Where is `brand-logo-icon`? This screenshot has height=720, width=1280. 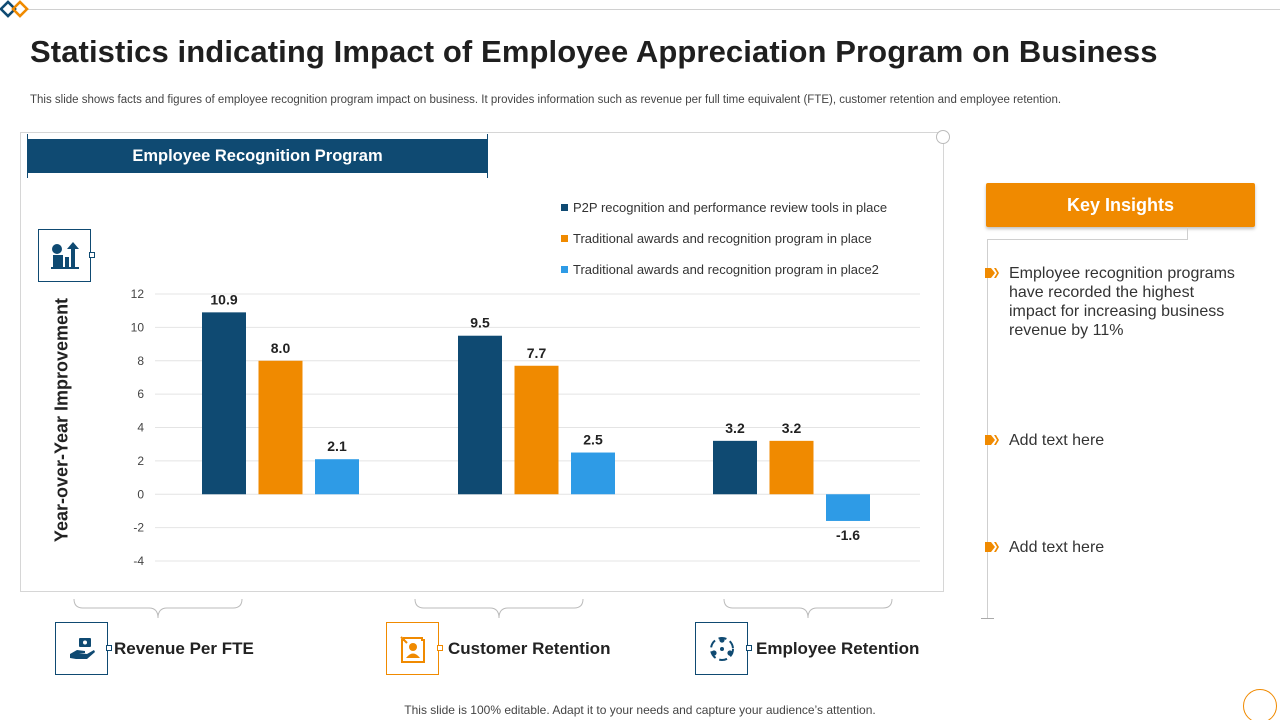
brand-logo-icon is located at coordinates (14, 9).